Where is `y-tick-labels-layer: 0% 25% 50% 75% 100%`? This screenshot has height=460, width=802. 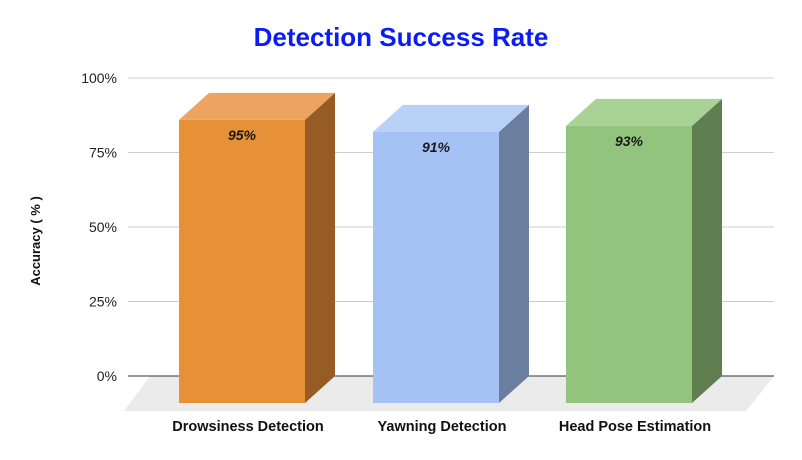 y-tick-labels-layer: 0% 25% 50% 75% 100% is located at coordinates (99, 227).